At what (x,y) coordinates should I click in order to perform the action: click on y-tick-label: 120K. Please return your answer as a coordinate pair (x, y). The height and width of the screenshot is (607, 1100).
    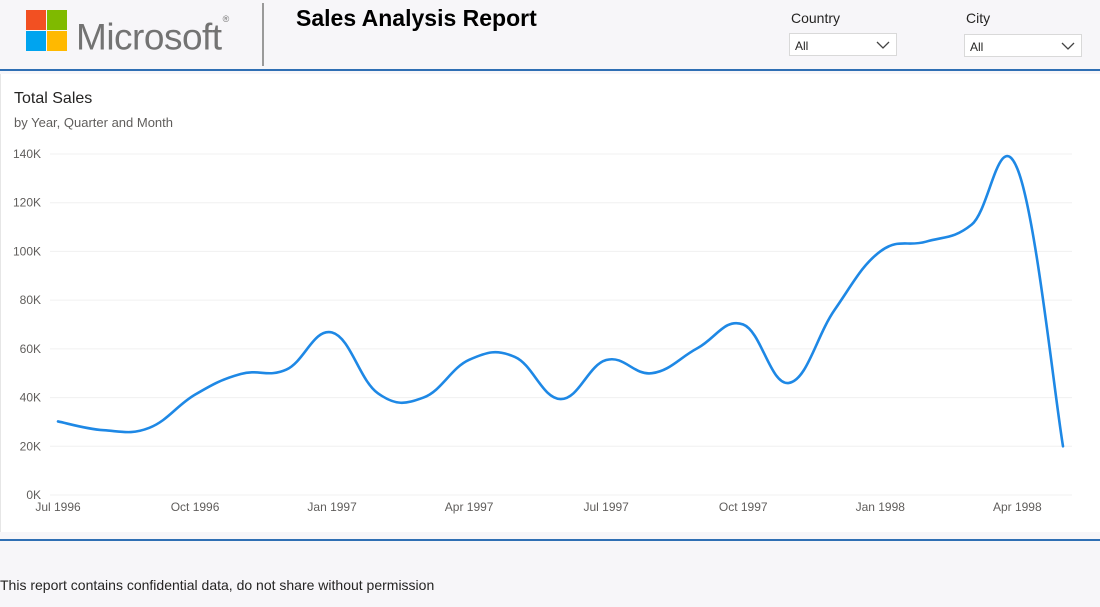
    Looking at the image, I should click on (27, 203).